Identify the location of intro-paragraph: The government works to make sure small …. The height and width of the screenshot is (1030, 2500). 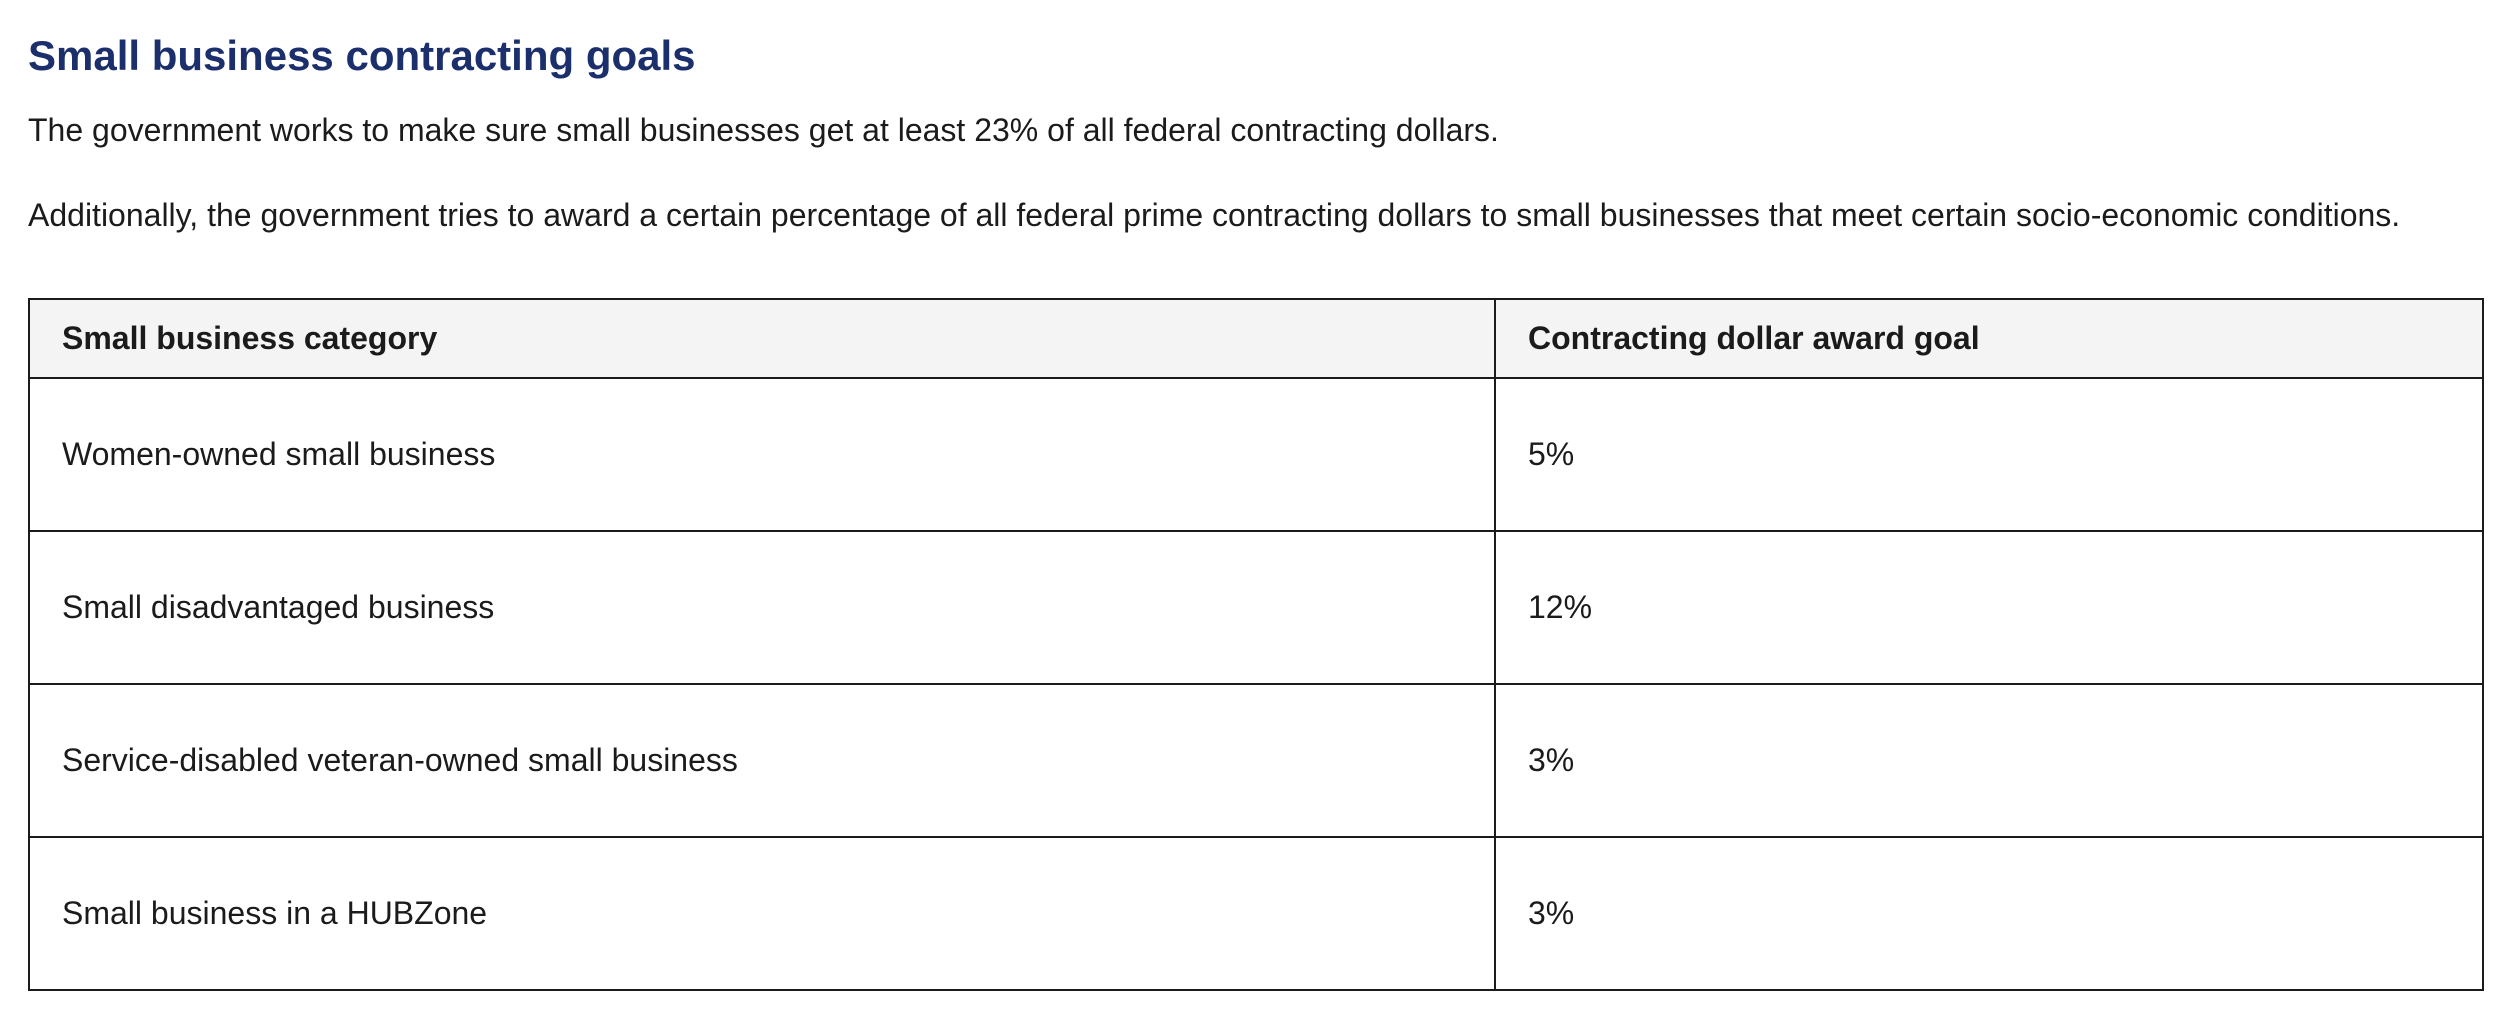
(763, 130).